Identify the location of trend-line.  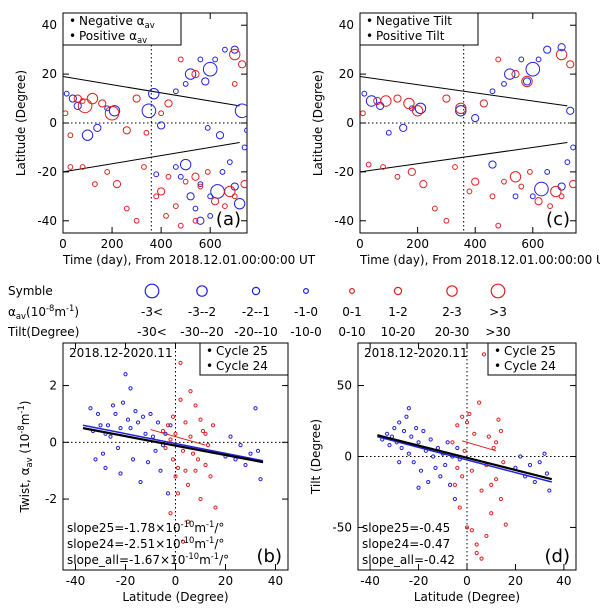
(463, 157).